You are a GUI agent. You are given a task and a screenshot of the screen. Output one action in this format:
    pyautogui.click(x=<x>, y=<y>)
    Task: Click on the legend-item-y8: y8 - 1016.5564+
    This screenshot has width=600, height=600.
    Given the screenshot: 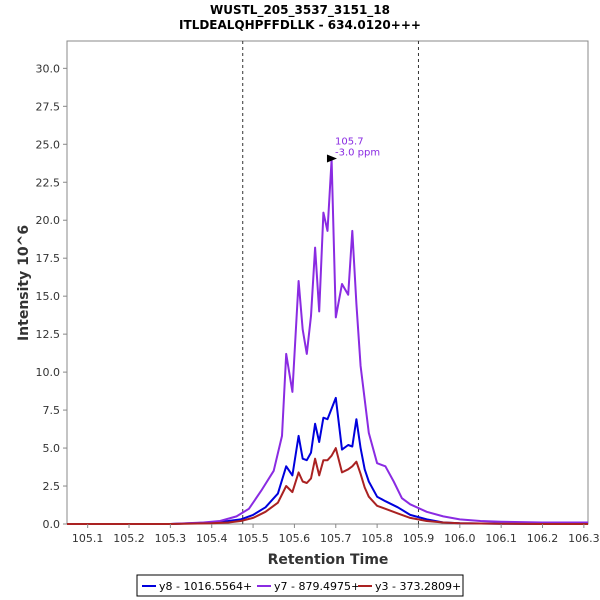 What is the action you would take?
    pyautogui.click(x=197, y=586)
    